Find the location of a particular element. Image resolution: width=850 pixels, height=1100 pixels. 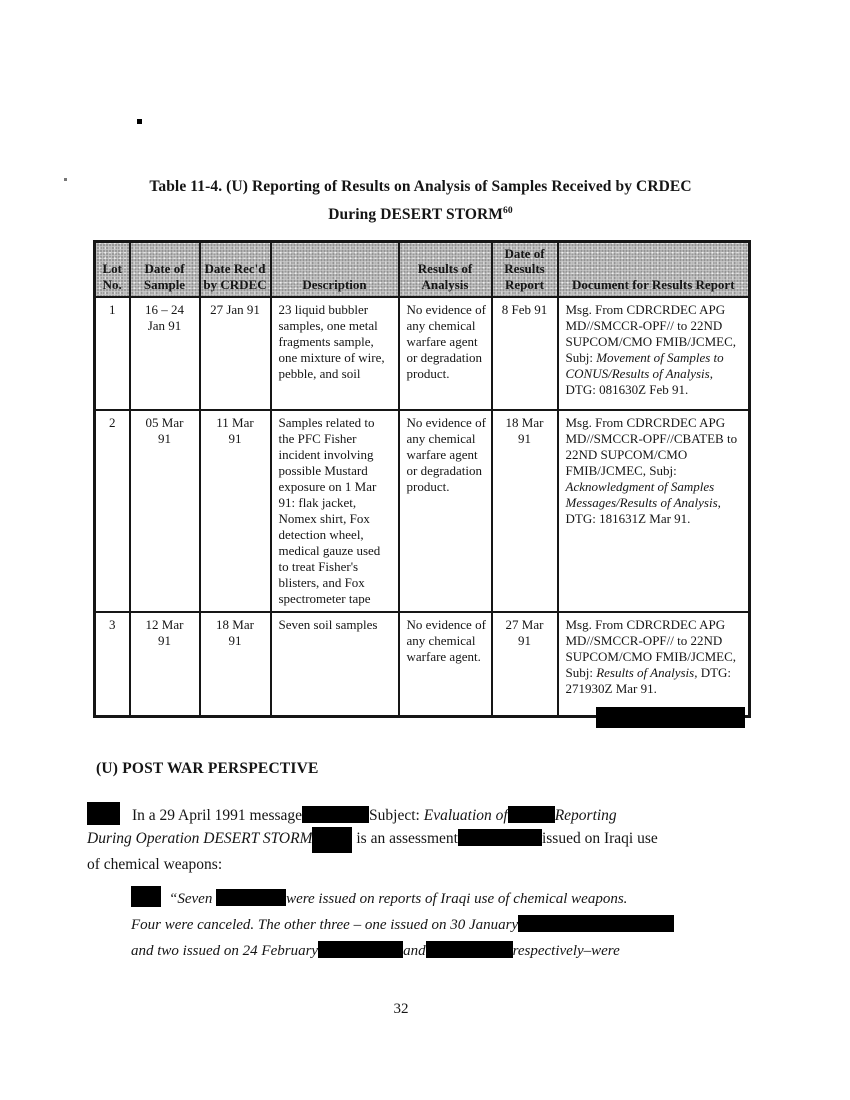

doc-dtg: , DTG: 081630Z Feb 91. is located at coordinates (639, 381).